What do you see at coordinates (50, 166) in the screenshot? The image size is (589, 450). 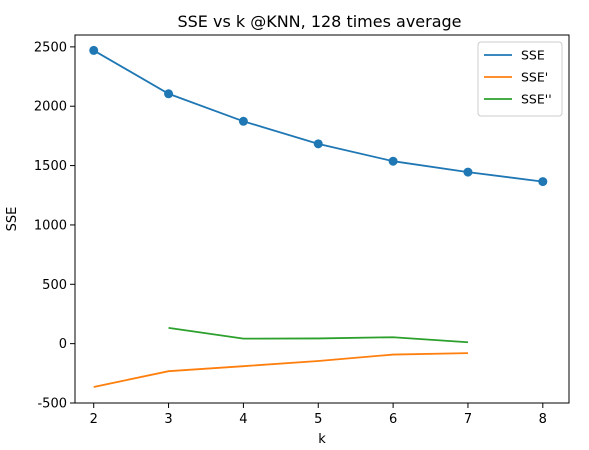 I see `y-tick-label: 1500` at bounding box center [50, 166].